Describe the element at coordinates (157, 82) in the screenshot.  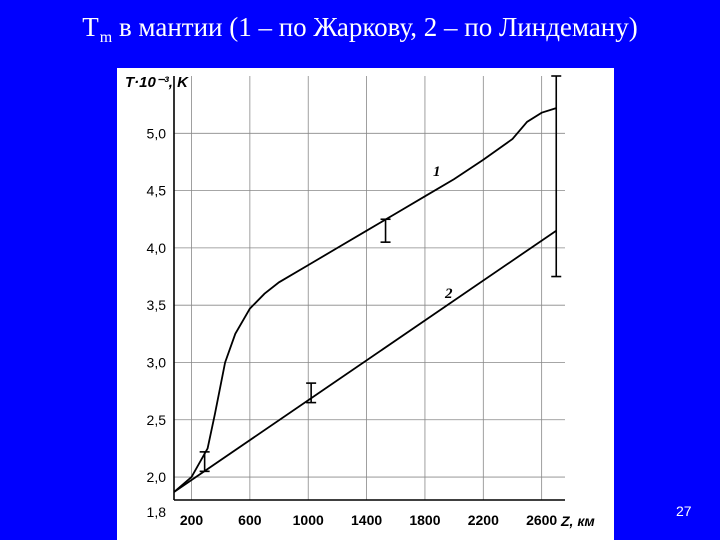
I see `y-axis-label: T·10⁻³, K` at that location.